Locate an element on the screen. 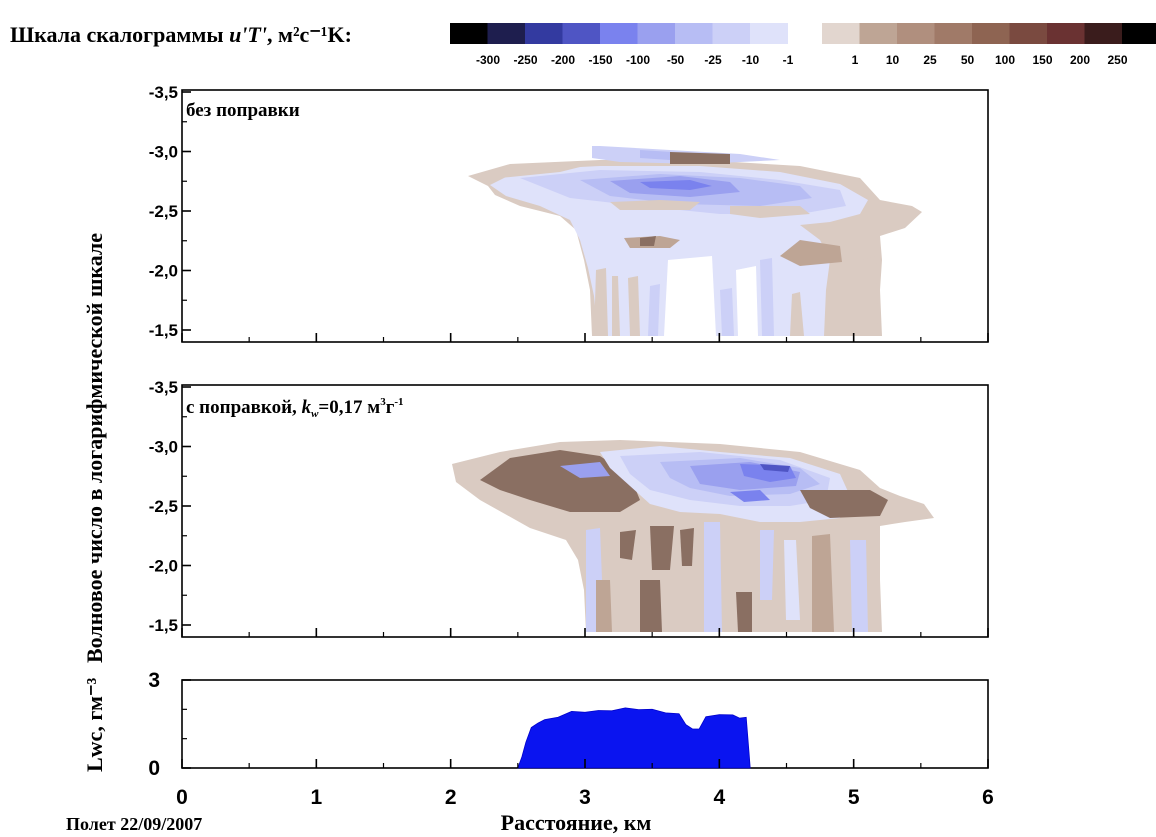  colorbar-title-var: u'T' is located at coordinates (248, 34).